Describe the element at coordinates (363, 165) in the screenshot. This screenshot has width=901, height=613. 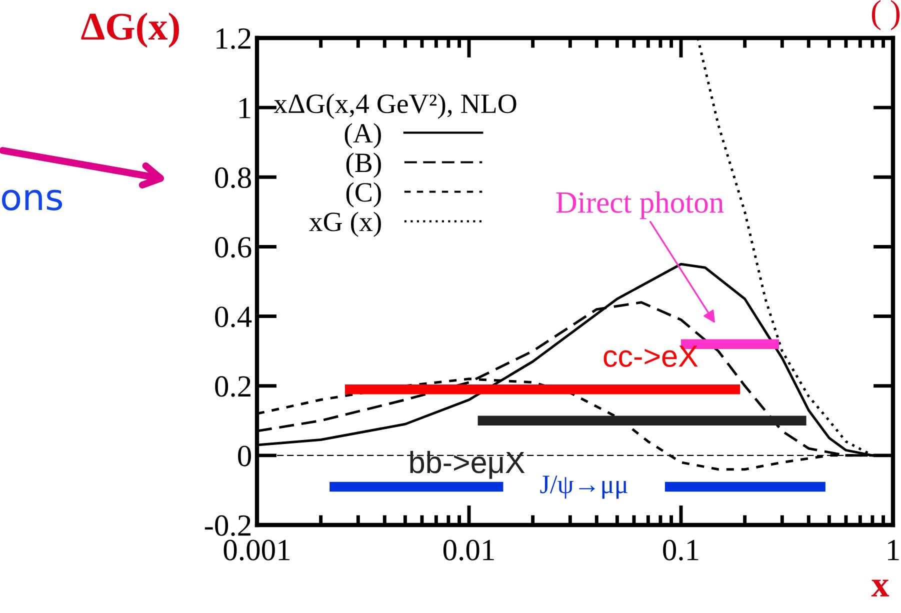
I see `legend-label: (B)` at that location.